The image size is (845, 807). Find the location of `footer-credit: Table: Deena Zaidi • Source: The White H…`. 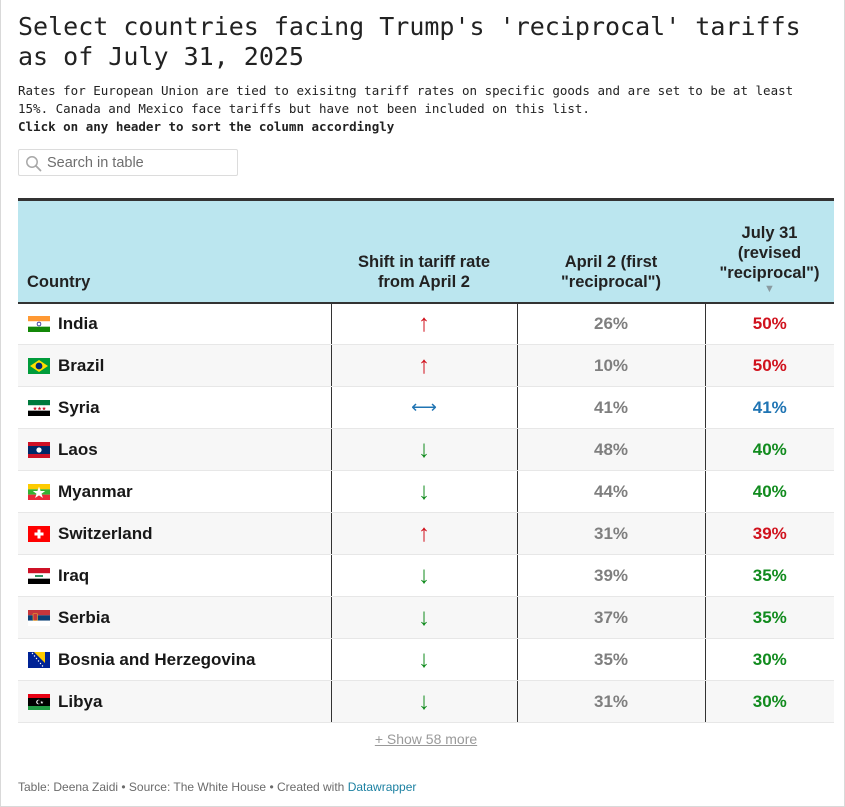

footer-credit: Table: Deena Zaidi • Source: The White H… is located at coordinates (181, 787).